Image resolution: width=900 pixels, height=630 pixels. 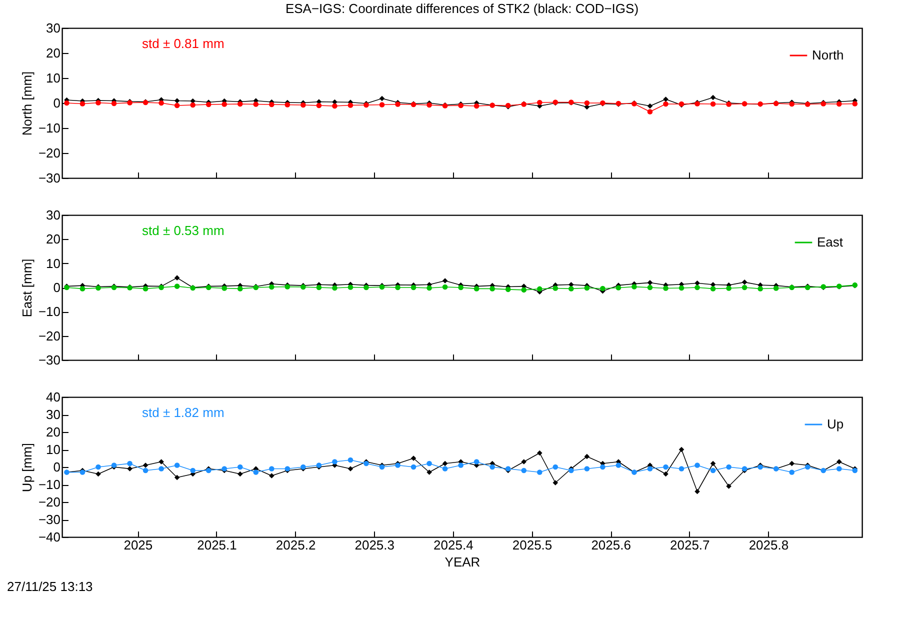 What do you see at coordinates (183, 412) in the screenshot?
I see `annotation: std ± 1.82 mm` at bounding box center [183, 412].